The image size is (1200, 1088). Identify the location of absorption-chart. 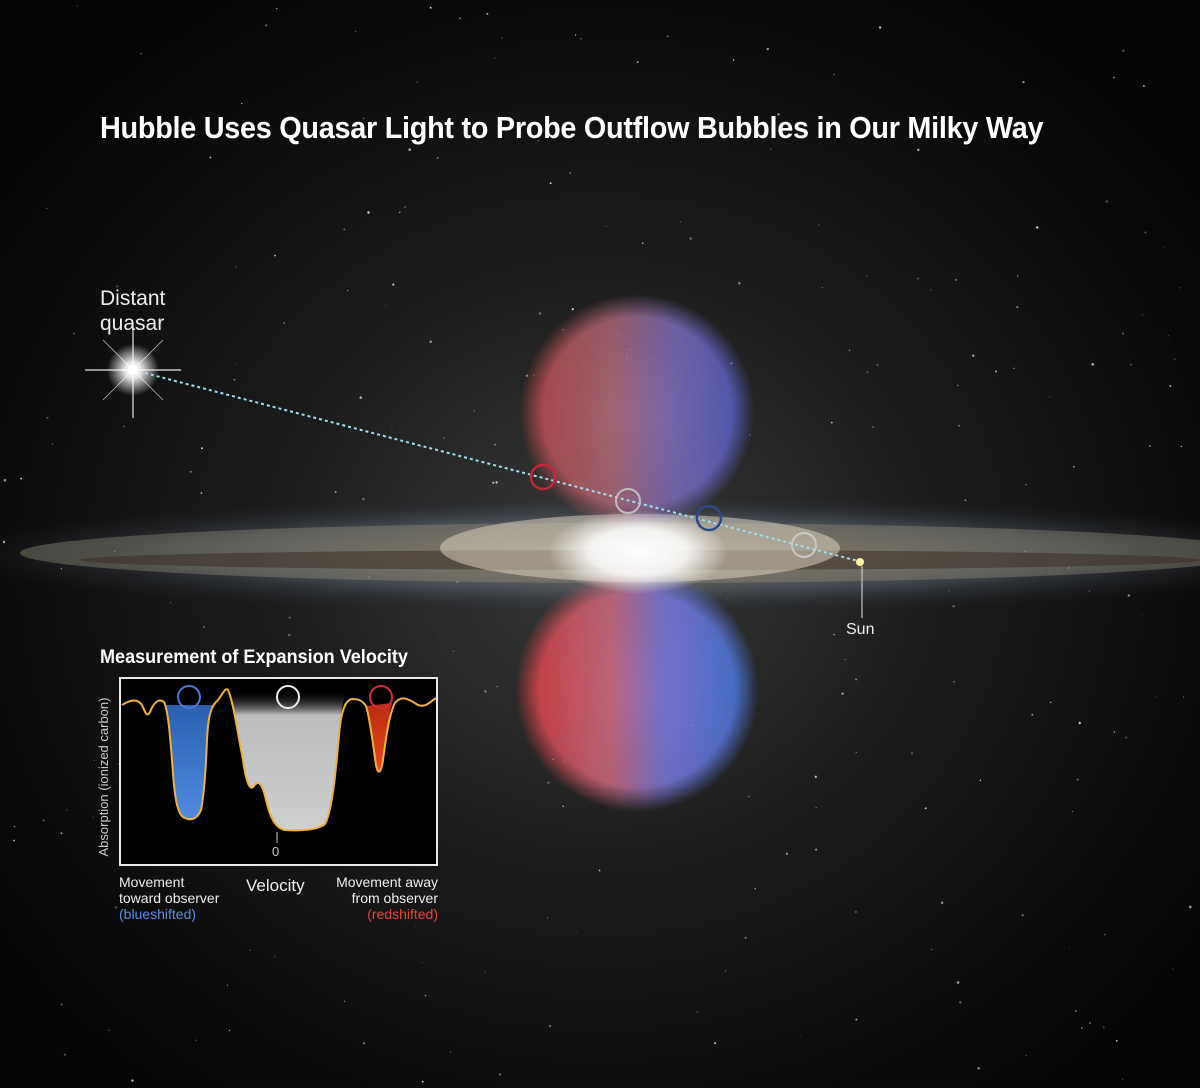
(278, 771).